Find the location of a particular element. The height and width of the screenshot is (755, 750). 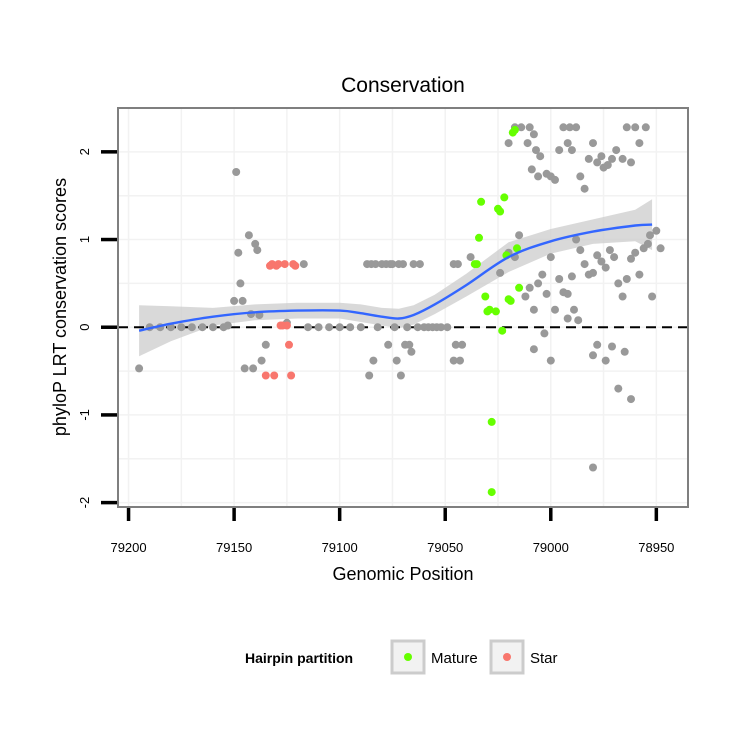

y-tick-label: 0 is located at coordinates (84, 327).